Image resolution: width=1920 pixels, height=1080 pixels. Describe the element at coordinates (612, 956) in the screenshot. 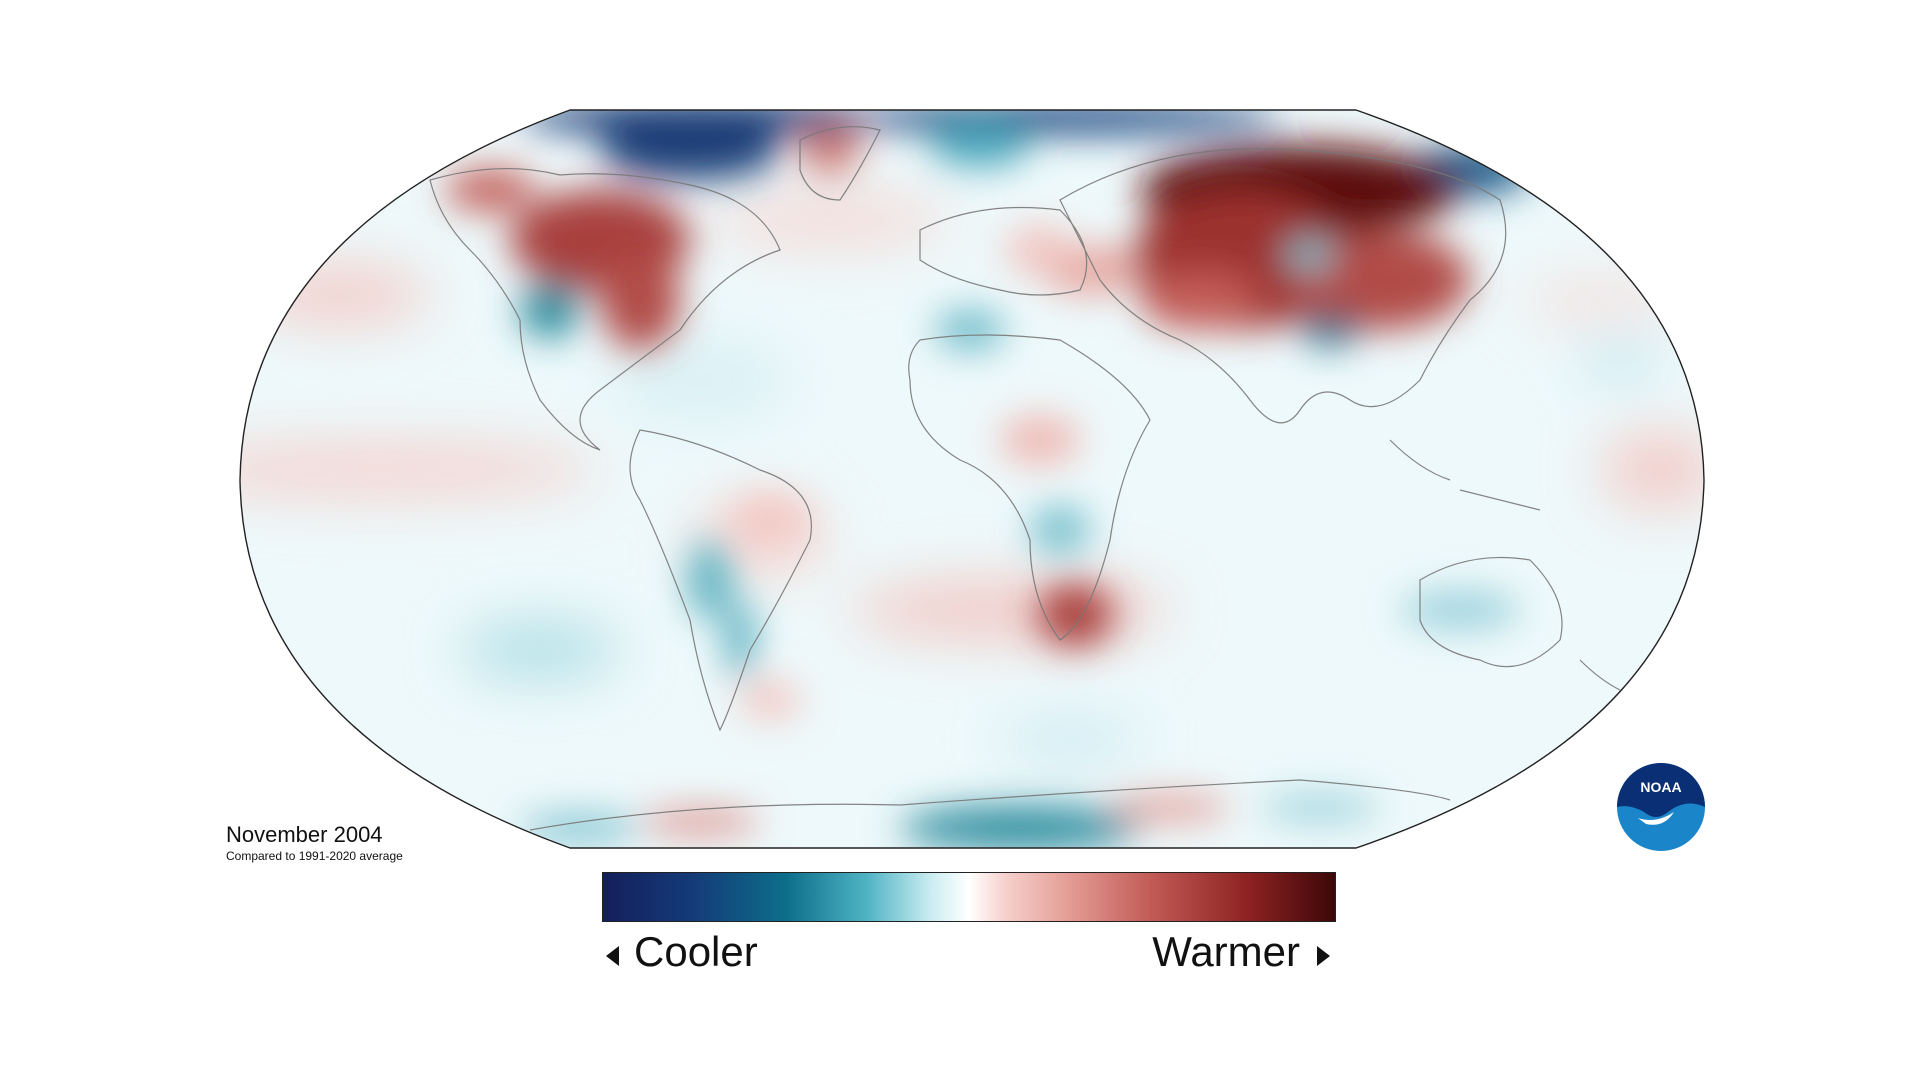

I see `left-arrow-icon` at that location.